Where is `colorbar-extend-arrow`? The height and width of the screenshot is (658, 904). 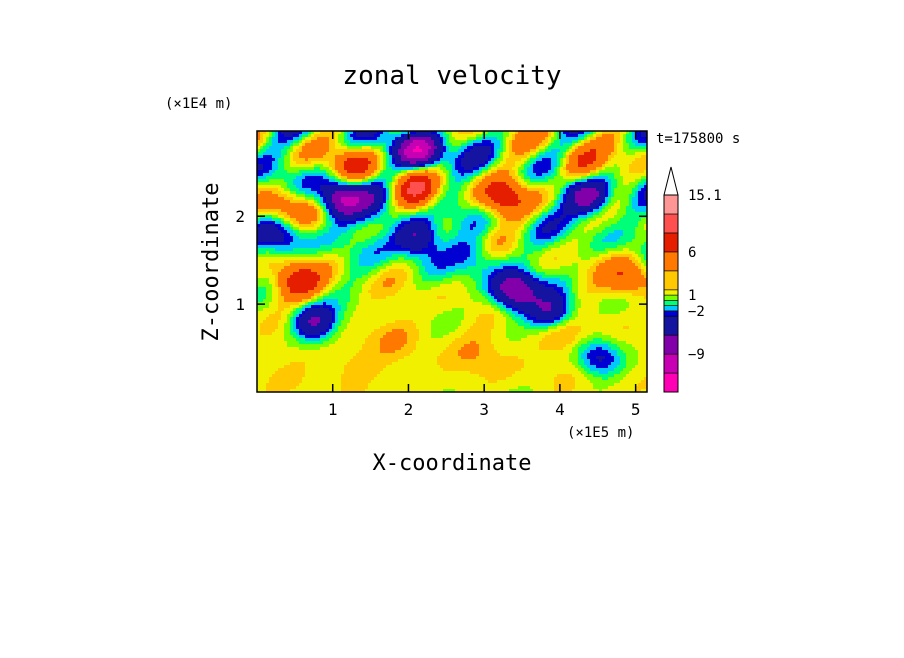 colorbar-extend-arrow is located at coordinates (671, 181).